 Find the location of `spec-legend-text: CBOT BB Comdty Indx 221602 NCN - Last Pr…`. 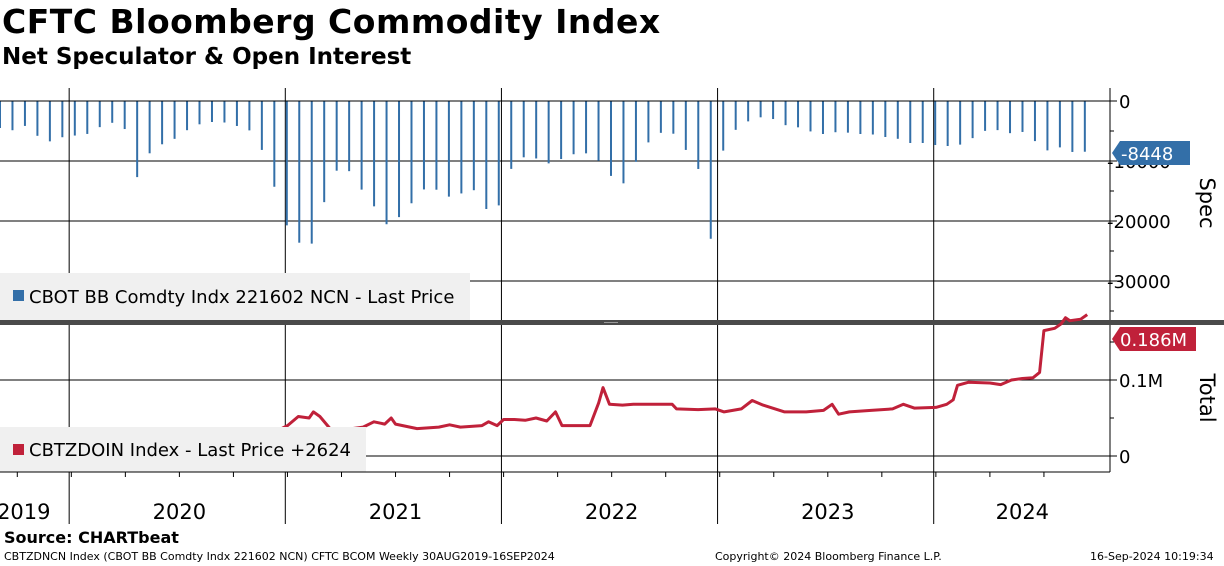

spec-legend-text: CBOT BB Comdty Indx 221602 NCN - Last Pr… is located at coordinates (241, 297).